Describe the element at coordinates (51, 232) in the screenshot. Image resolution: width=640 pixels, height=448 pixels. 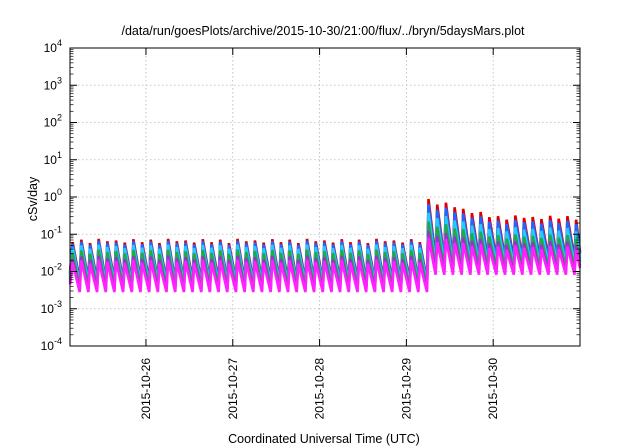
I see `y-tick-label: 10⁻¹` at that location.